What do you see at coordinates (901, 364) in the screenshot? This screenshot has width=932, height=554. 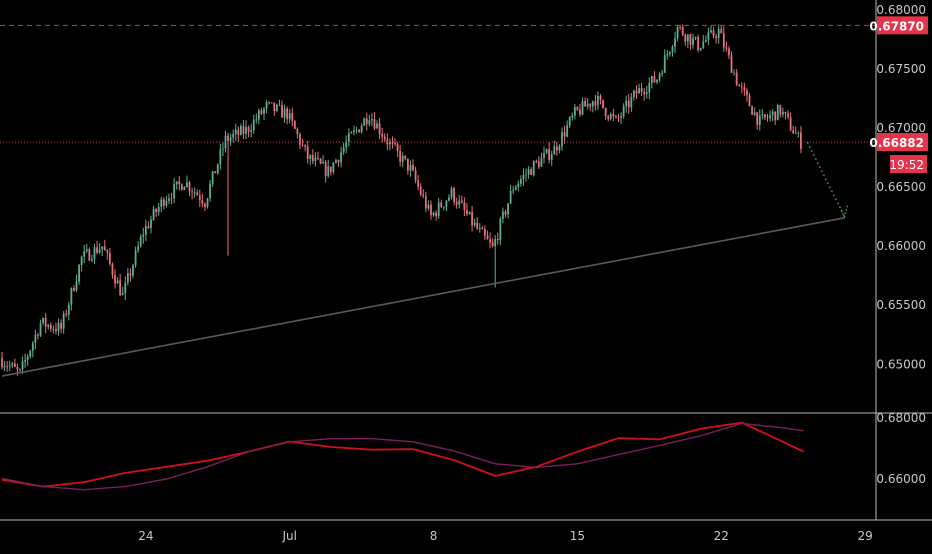 I see `price-axis-tick: 0.65000` at bounding box center [901, 364].